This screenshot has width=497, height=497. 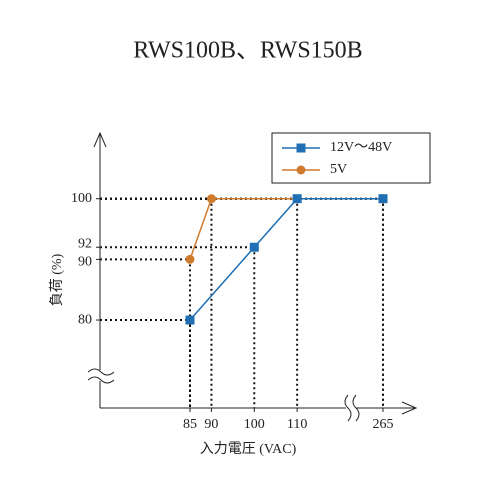 I want to click on y-arrow, so click(x=100, y=139).